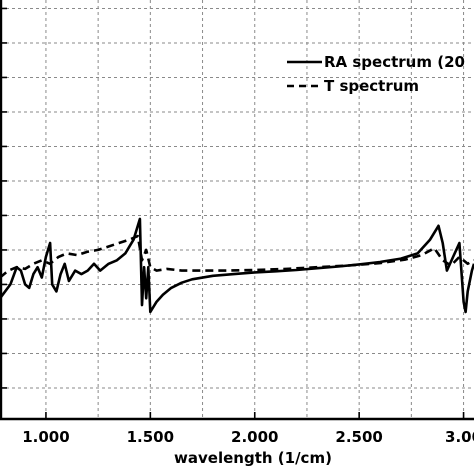 This screenshot has width=474, height=474. I want to click on x-tick-label: 1.500, so click(150, 437).